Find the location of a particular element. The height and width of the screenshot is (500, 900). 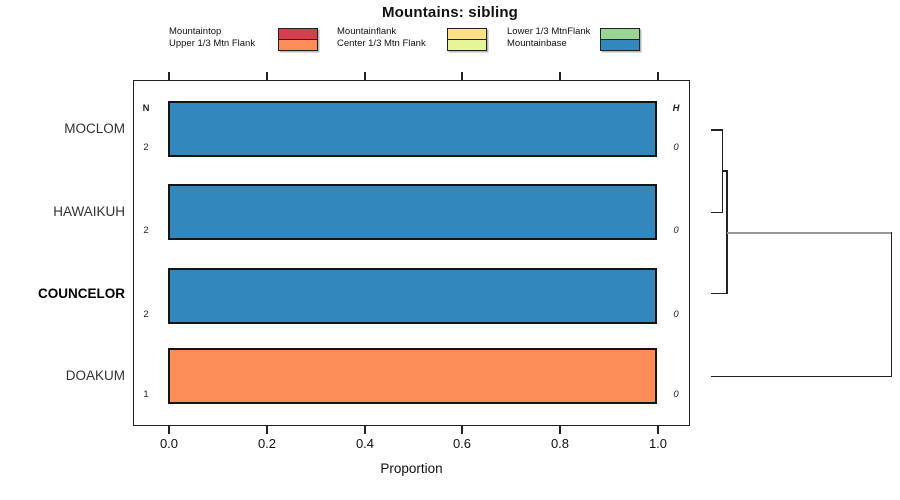

legend-item-label: Mountainflank is located at coordinates (367, 31).